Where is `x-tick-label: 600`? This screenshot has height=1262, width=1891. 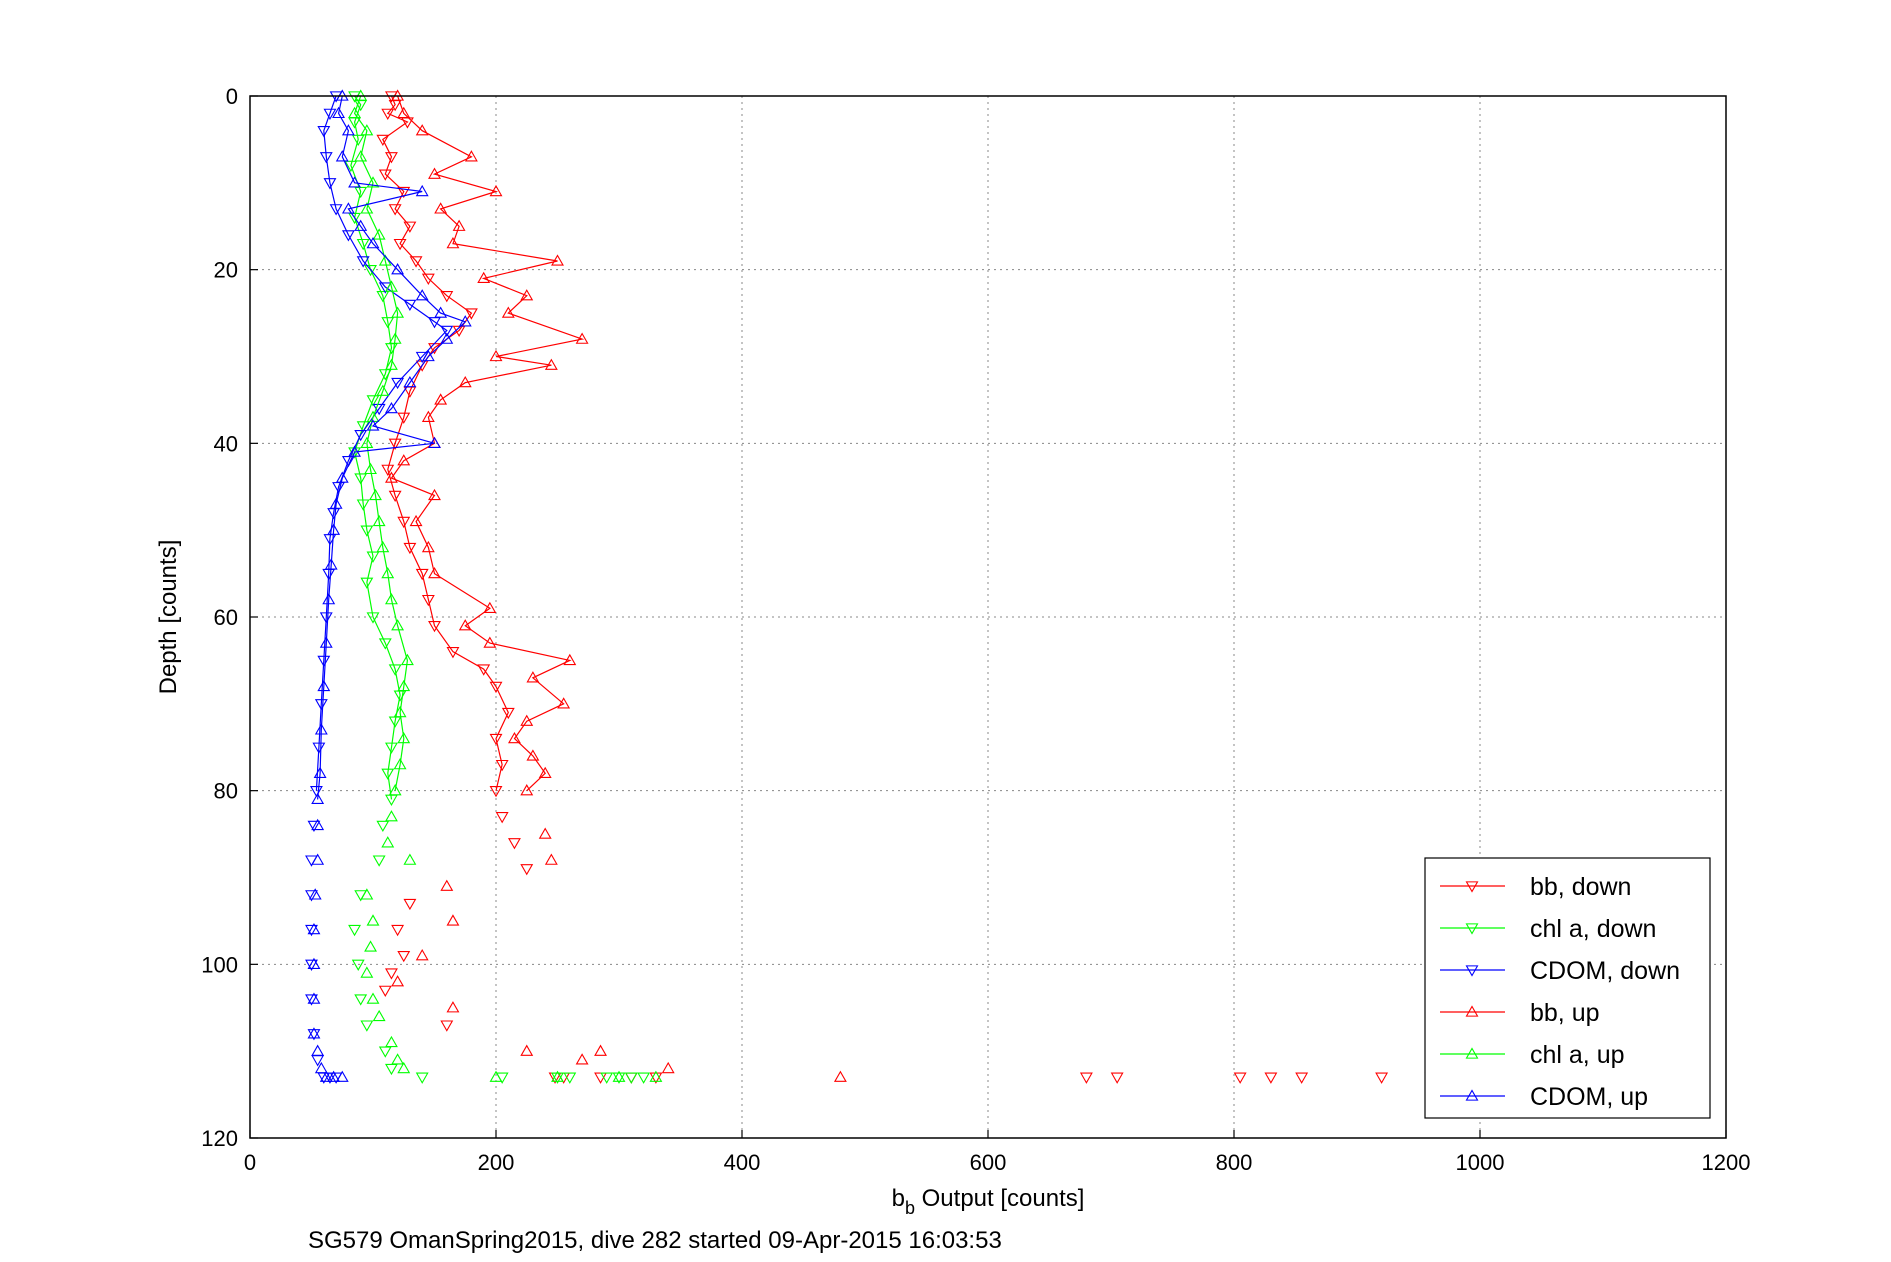 x-tick-label: 600 is located at coordinates (988, 1162).